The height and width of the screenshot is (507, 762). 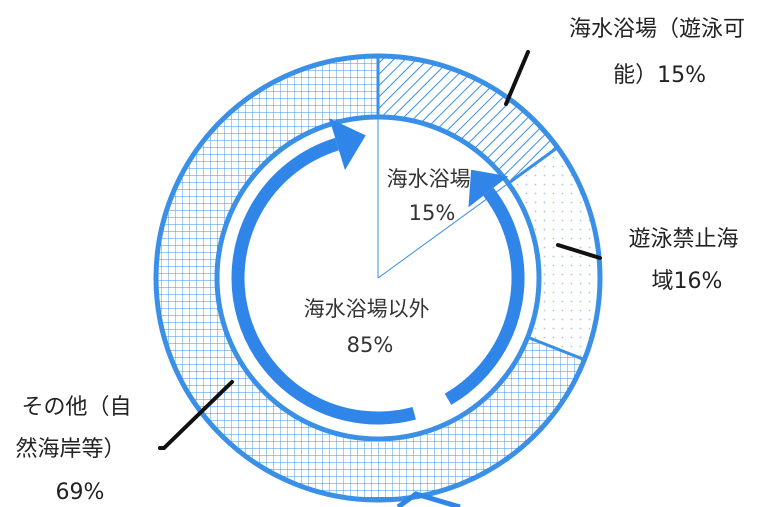 What do you see at coordinates (370, 327) in the screenshot?
I see `label-non-beach-inner: 海水浴場以外 85%` at bounding box center [370, 327].